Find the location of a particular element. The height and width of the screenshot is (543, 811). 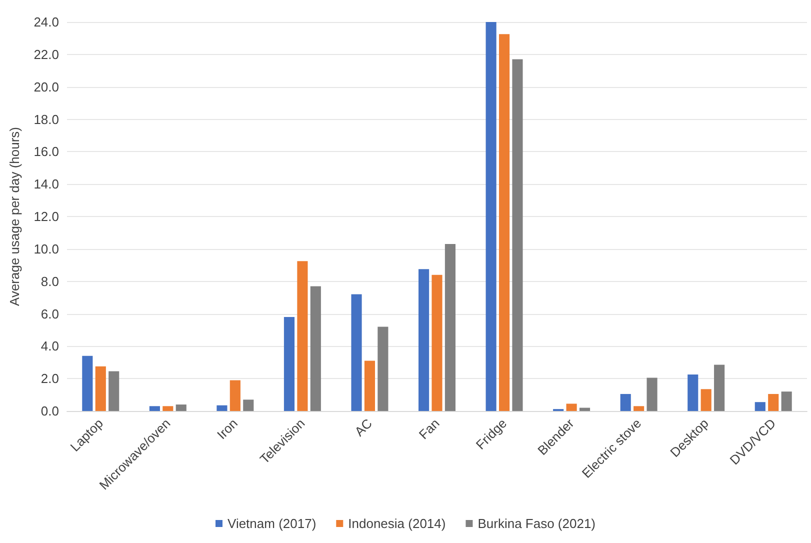

legend-label: Indonesia (2014) is located at coordinates (397, 523).